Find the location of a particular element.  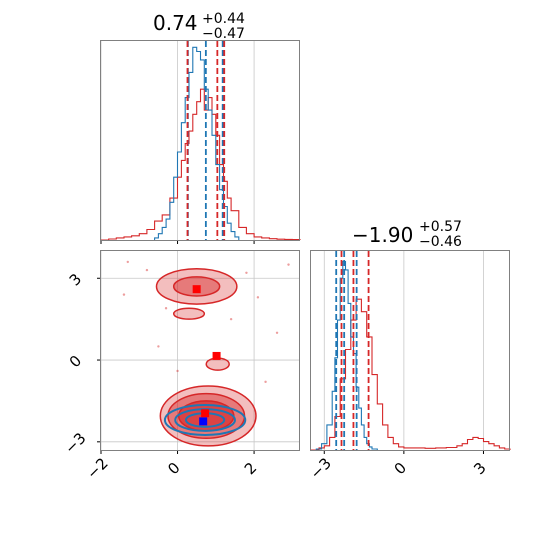

panel-top-left-frame is located at coordinates (200, 140).